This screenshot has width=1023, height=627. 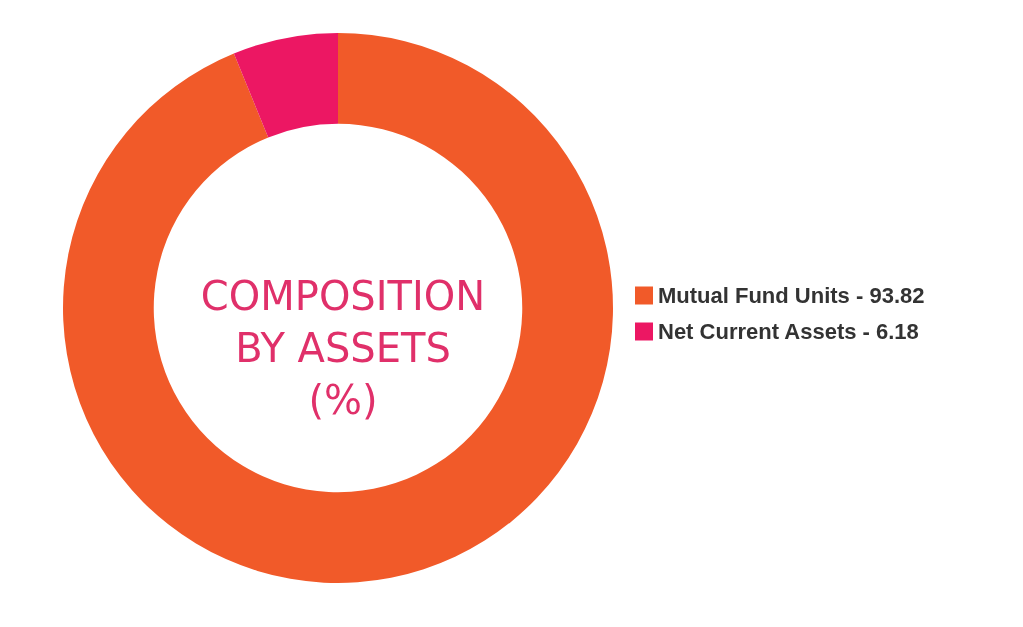 I want to click on legend-label: Mutual Fund Units - 93.82, so click(x=791, y=295).